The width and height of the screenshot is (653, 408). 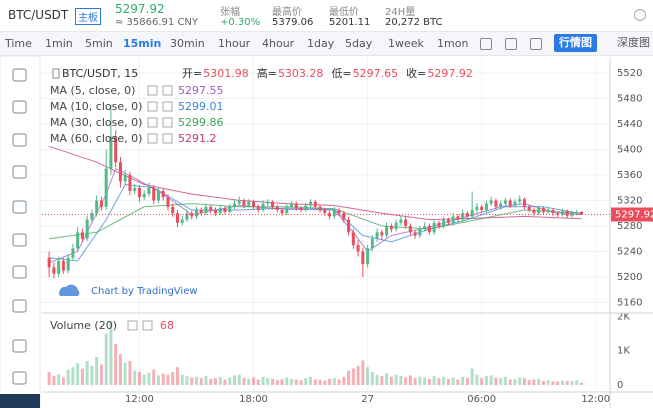 I want to click on x-tick-label: 12:00, so click(x=139, y=399).